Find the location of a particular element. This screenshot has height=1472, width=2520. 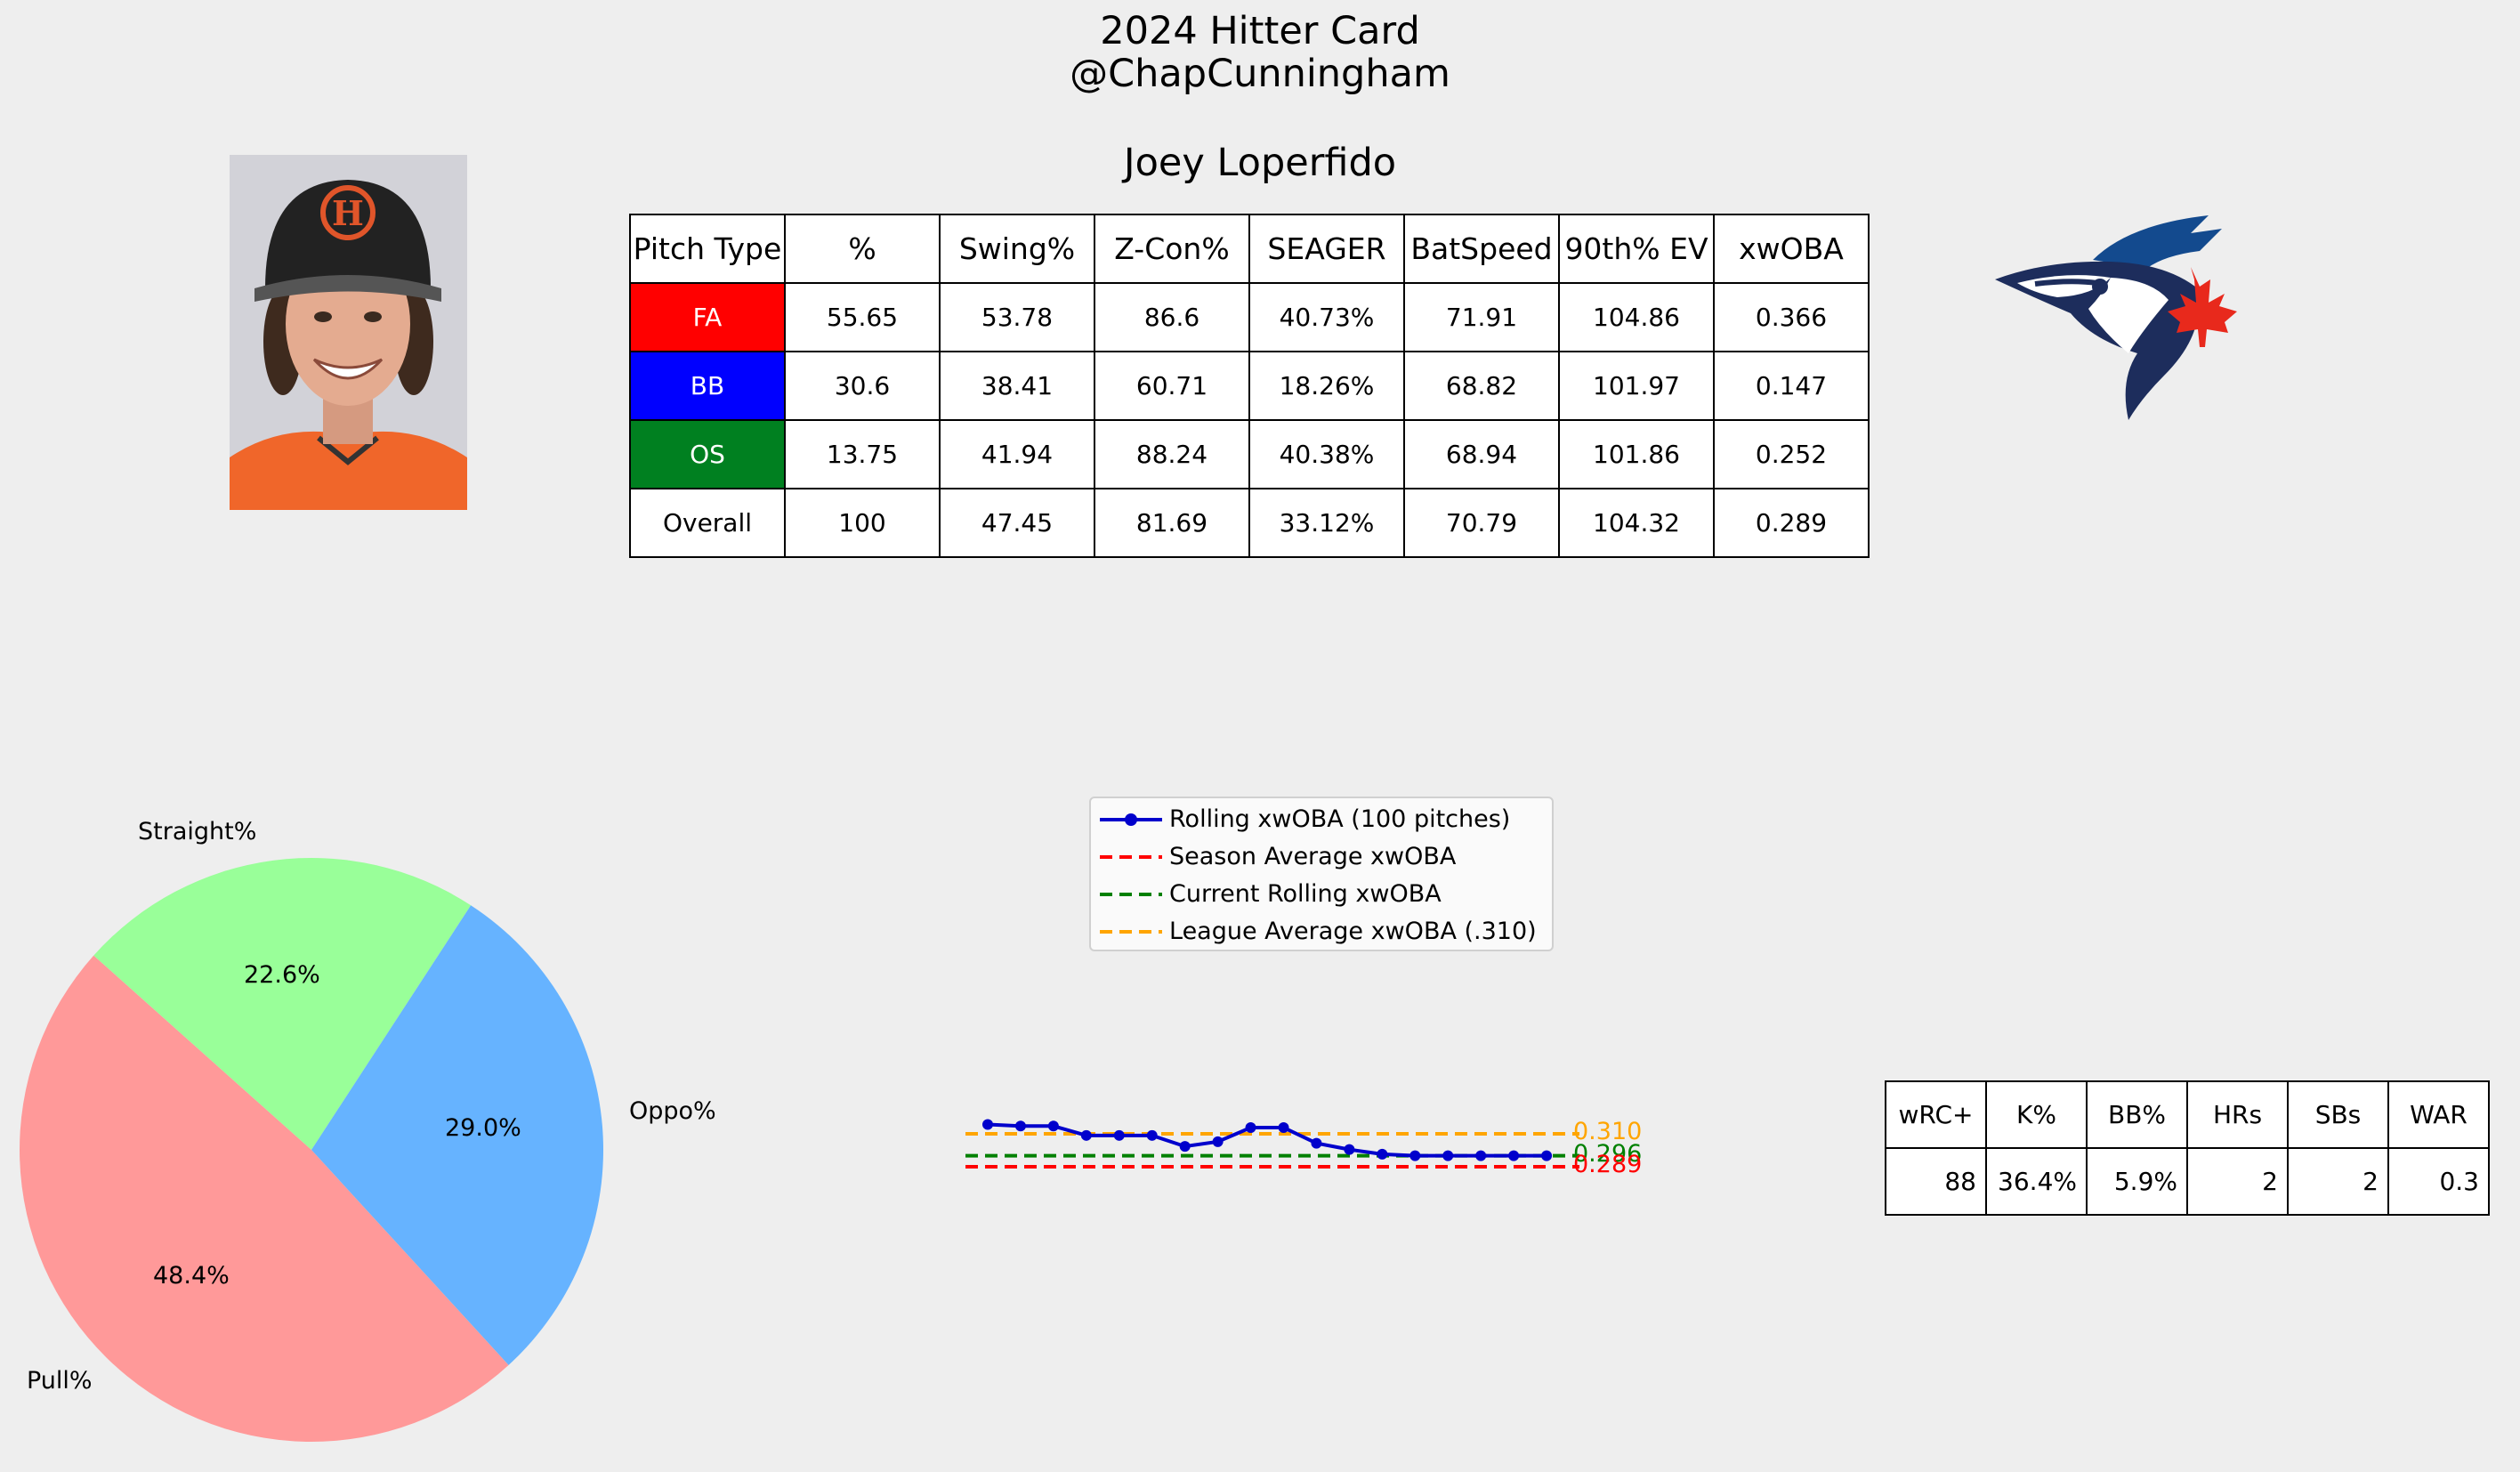

stats-value-cell: 88 is located at coordinates (1936, 1181).